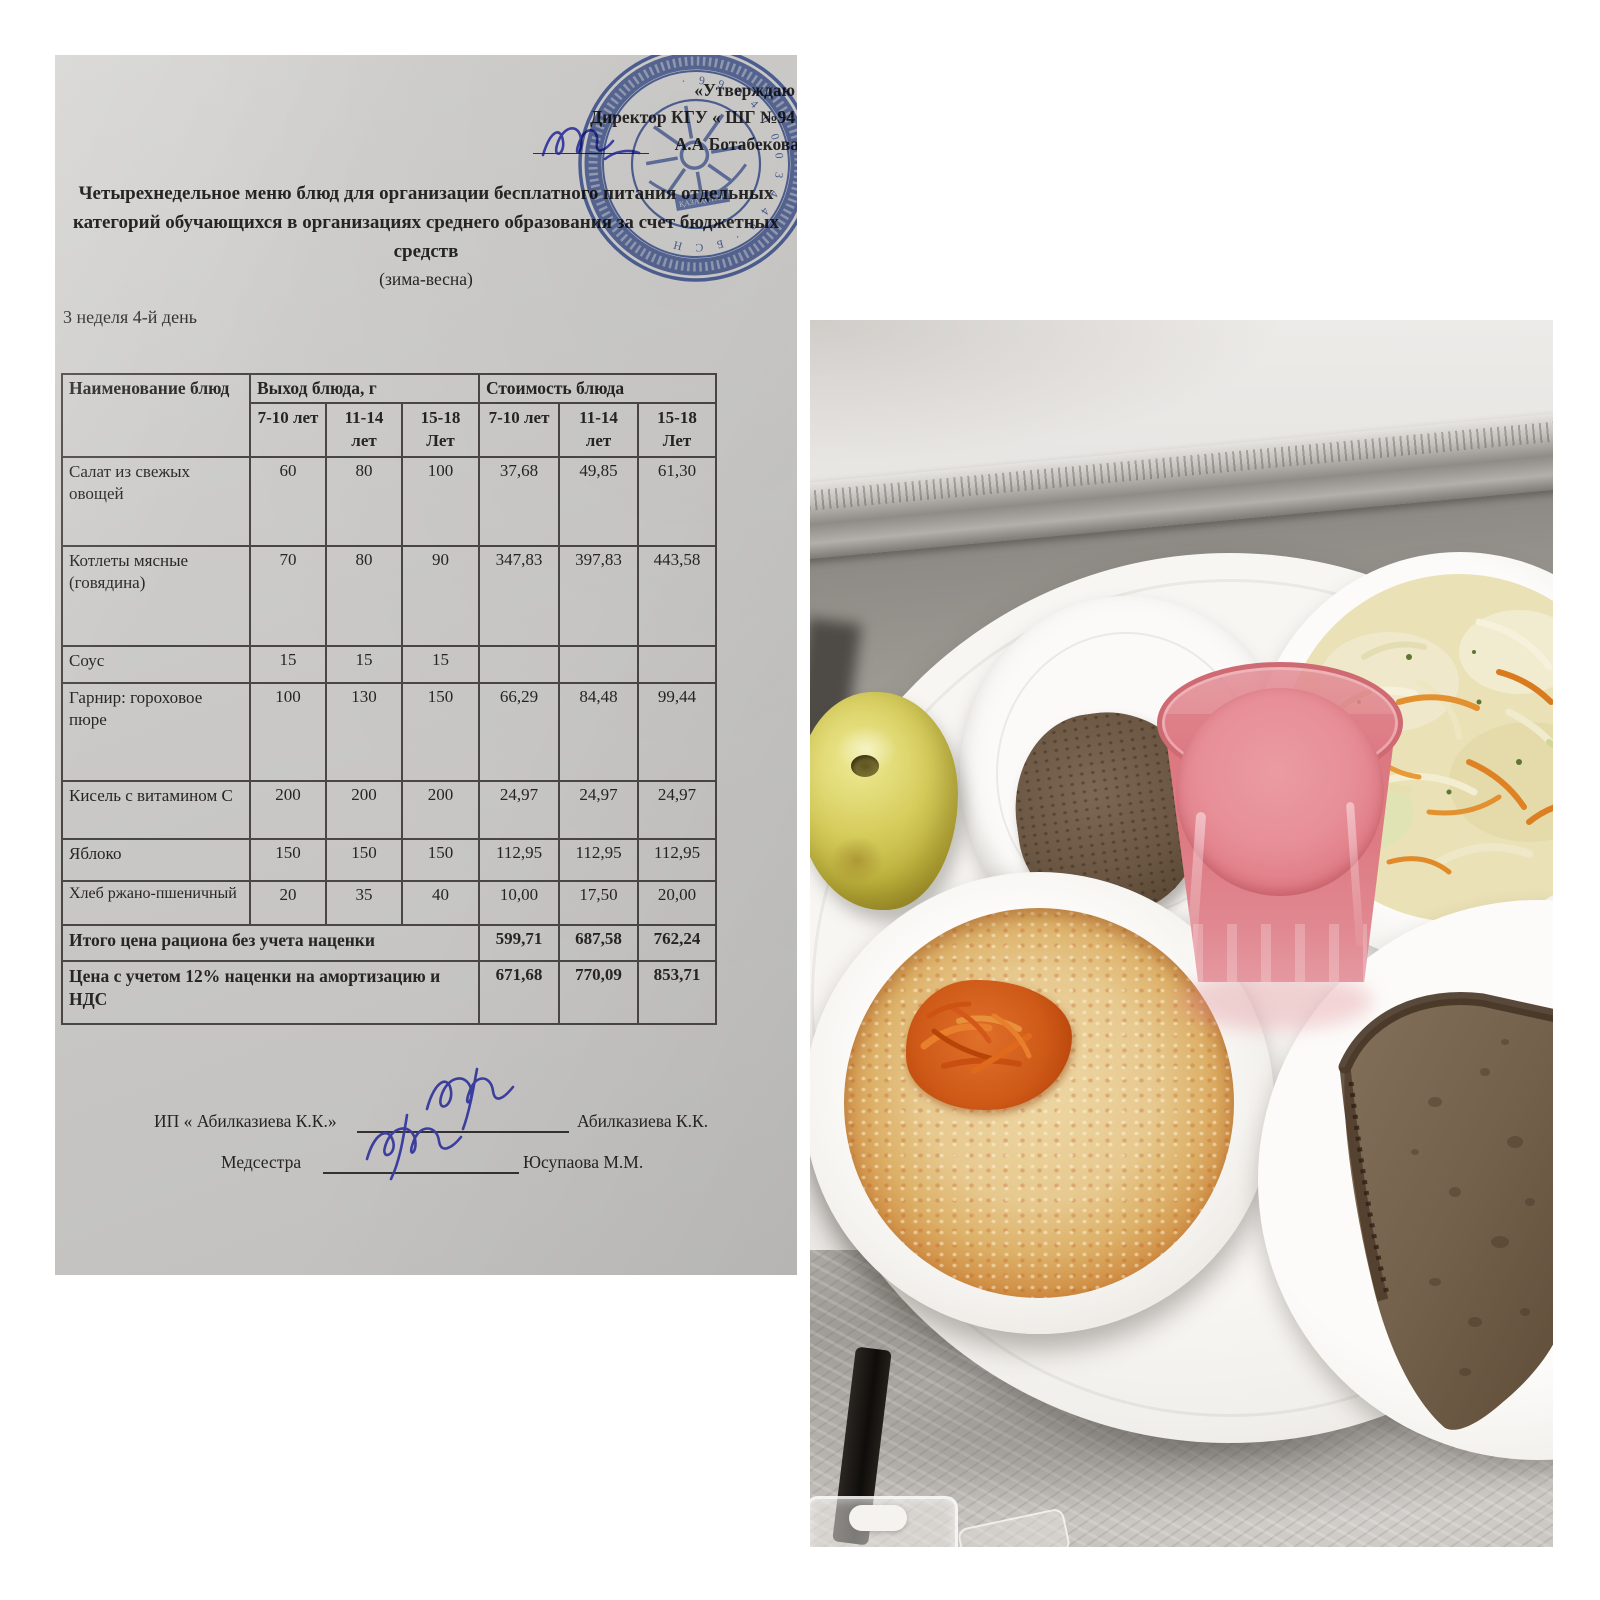  I want to click on total-value: 762,24, so click(677, 942).